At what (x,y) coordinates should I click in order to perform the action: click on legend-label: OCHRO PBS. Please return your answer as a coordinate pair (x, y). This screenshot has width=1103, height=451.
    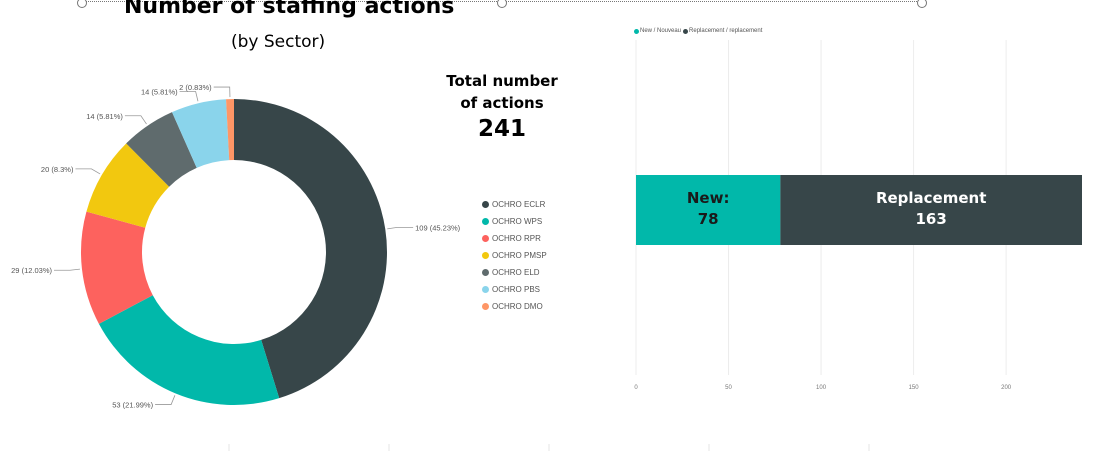
    Looking at the image, I should click on (516, 289).